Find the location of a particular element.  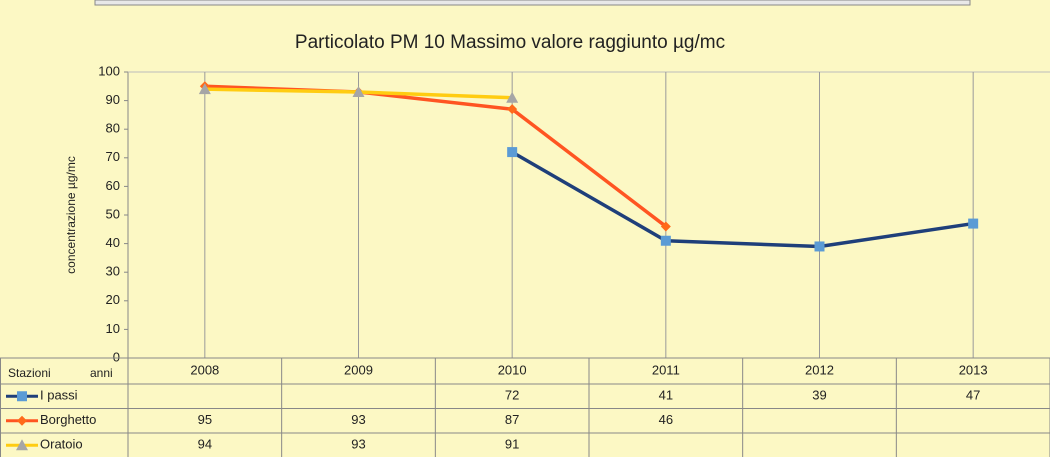

x-tick-label: 2012 is located at coordinates (819, 369).